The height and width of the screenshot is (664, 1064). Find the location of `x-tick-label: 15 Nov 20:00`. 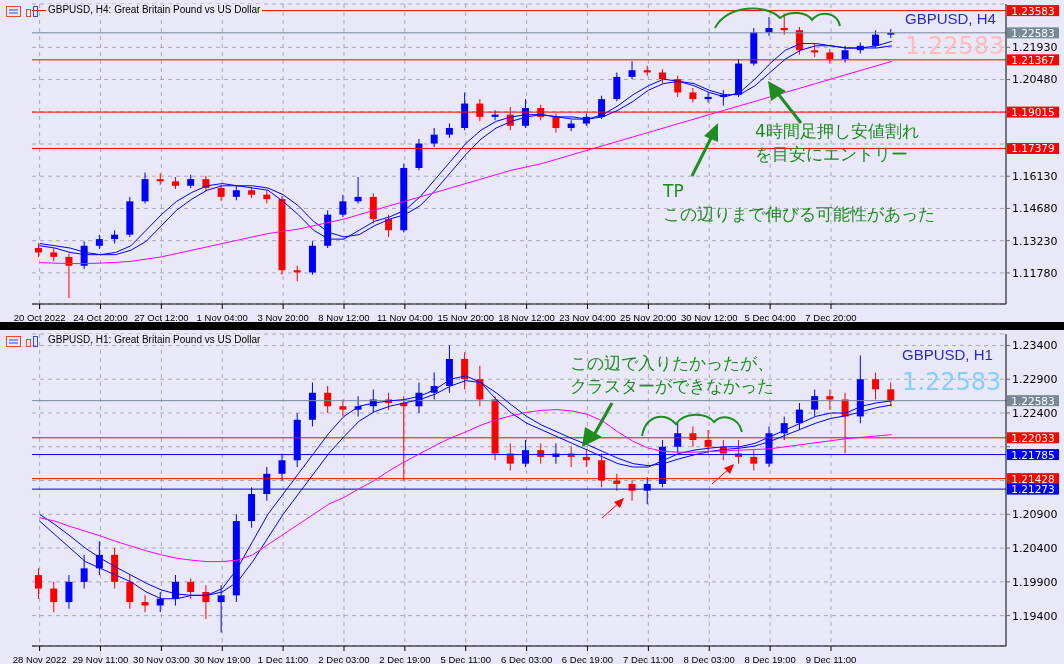

x-tick-label: 15 Nov 20:00 is located at coordinates (465, 317).